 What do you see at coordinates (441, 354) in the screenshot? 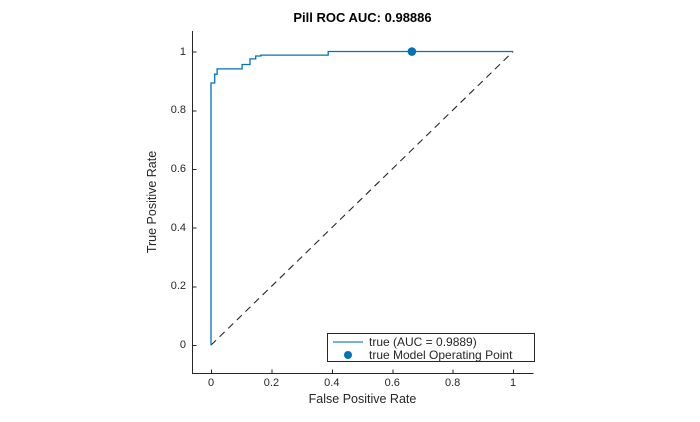
I see `legend-label-operating-point: true Model Operating Point` at bounding box center [441, 354].